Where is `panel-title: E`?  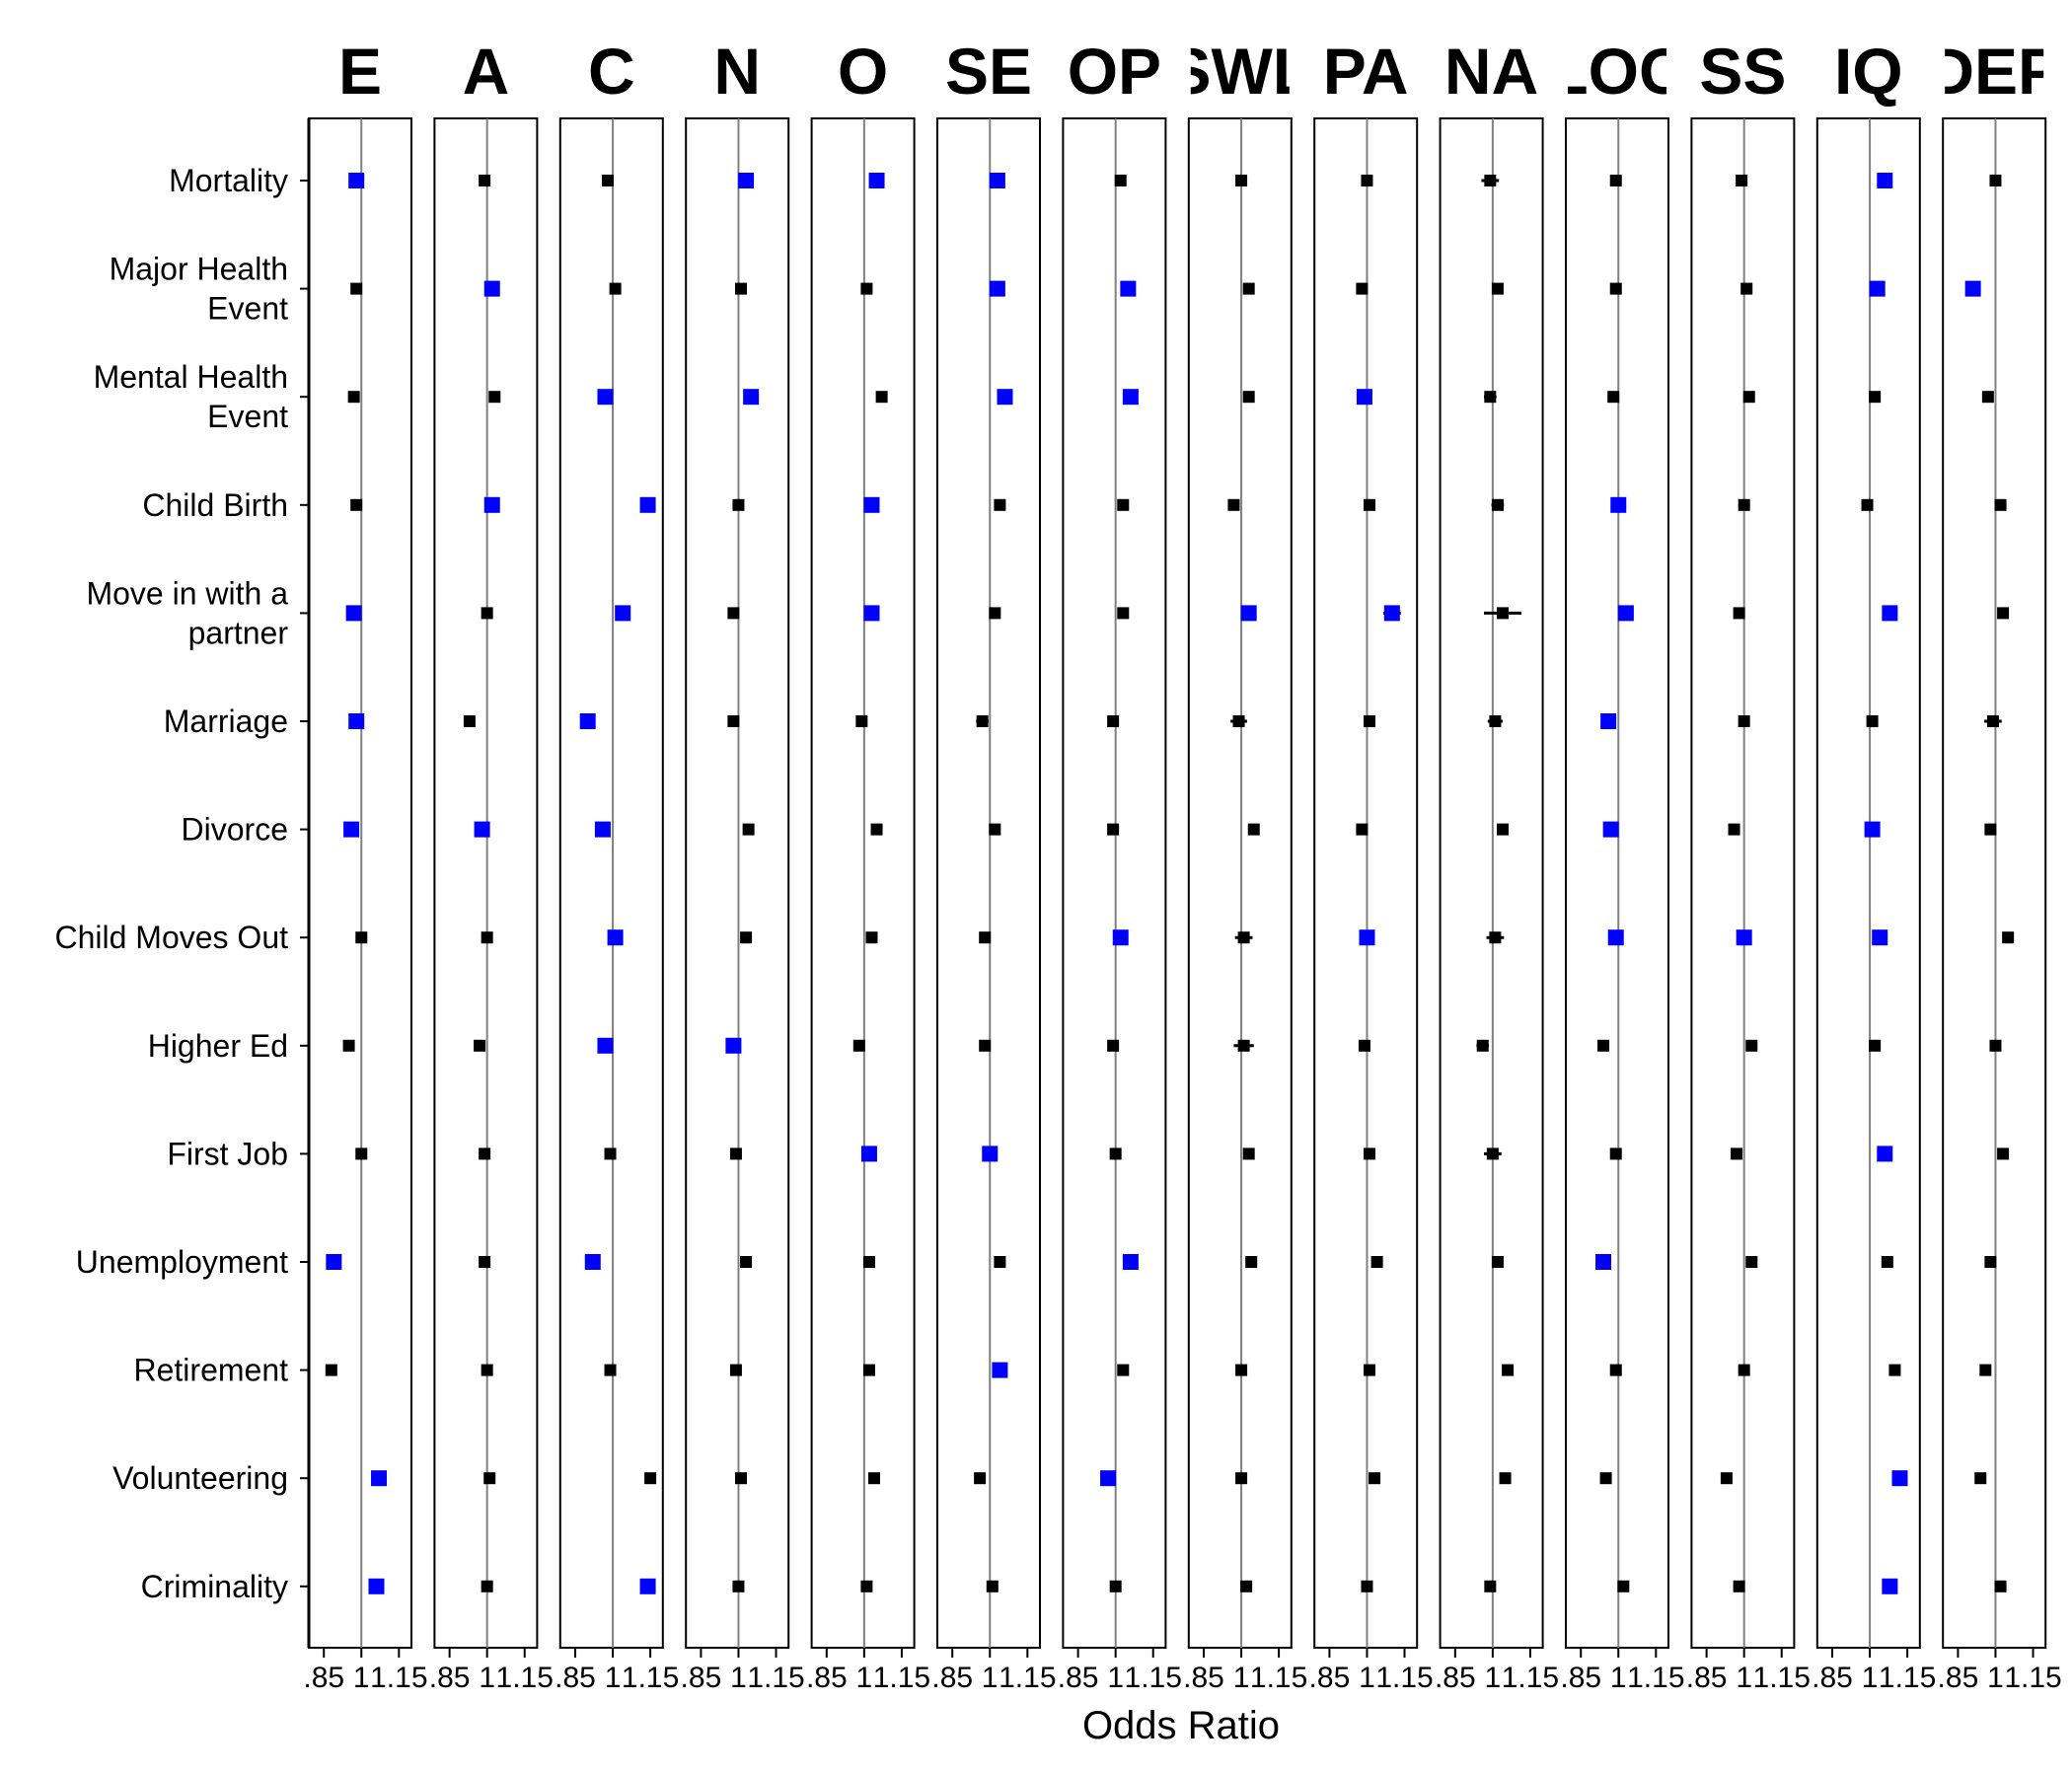 panel-title: E is located at coordinates (360, 72).